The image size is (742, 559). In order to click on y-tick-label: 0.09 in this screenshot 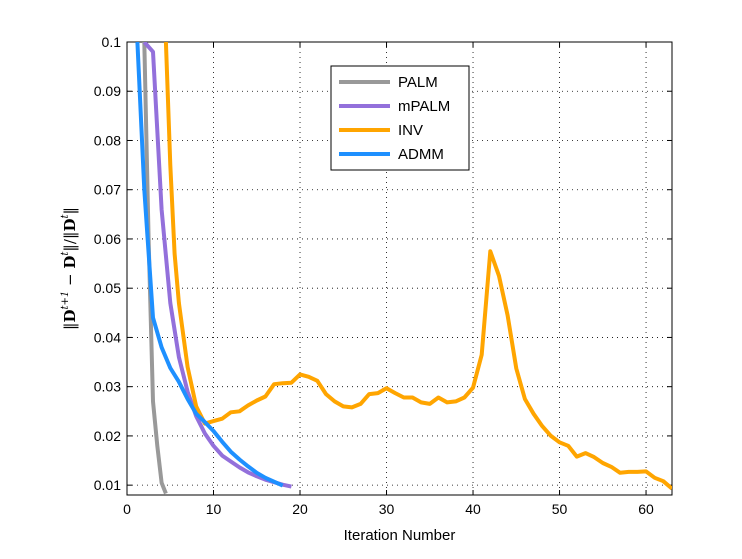, I will do `click(107, 91)`.